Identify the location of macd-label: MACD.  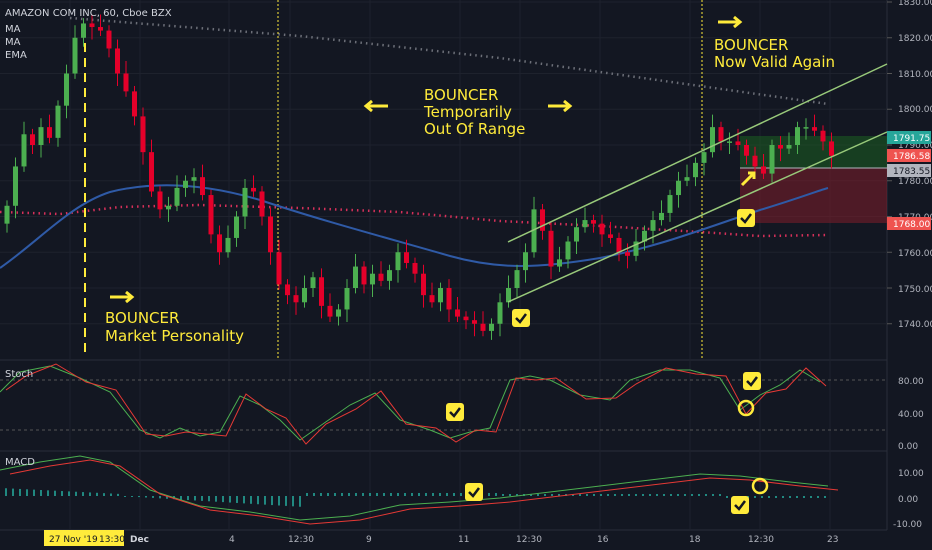
(20, 462).